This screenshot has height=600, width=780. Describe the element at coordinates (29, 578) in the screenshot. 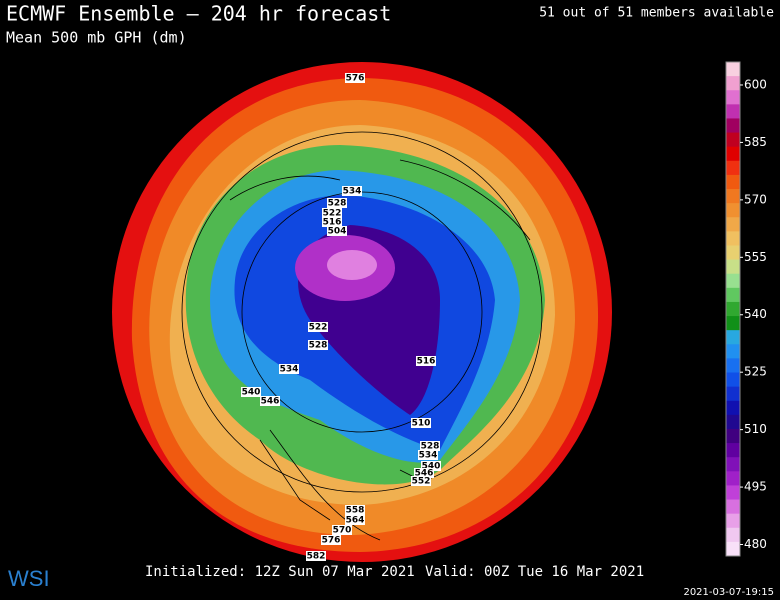

I see `logo: WSI` at that location.